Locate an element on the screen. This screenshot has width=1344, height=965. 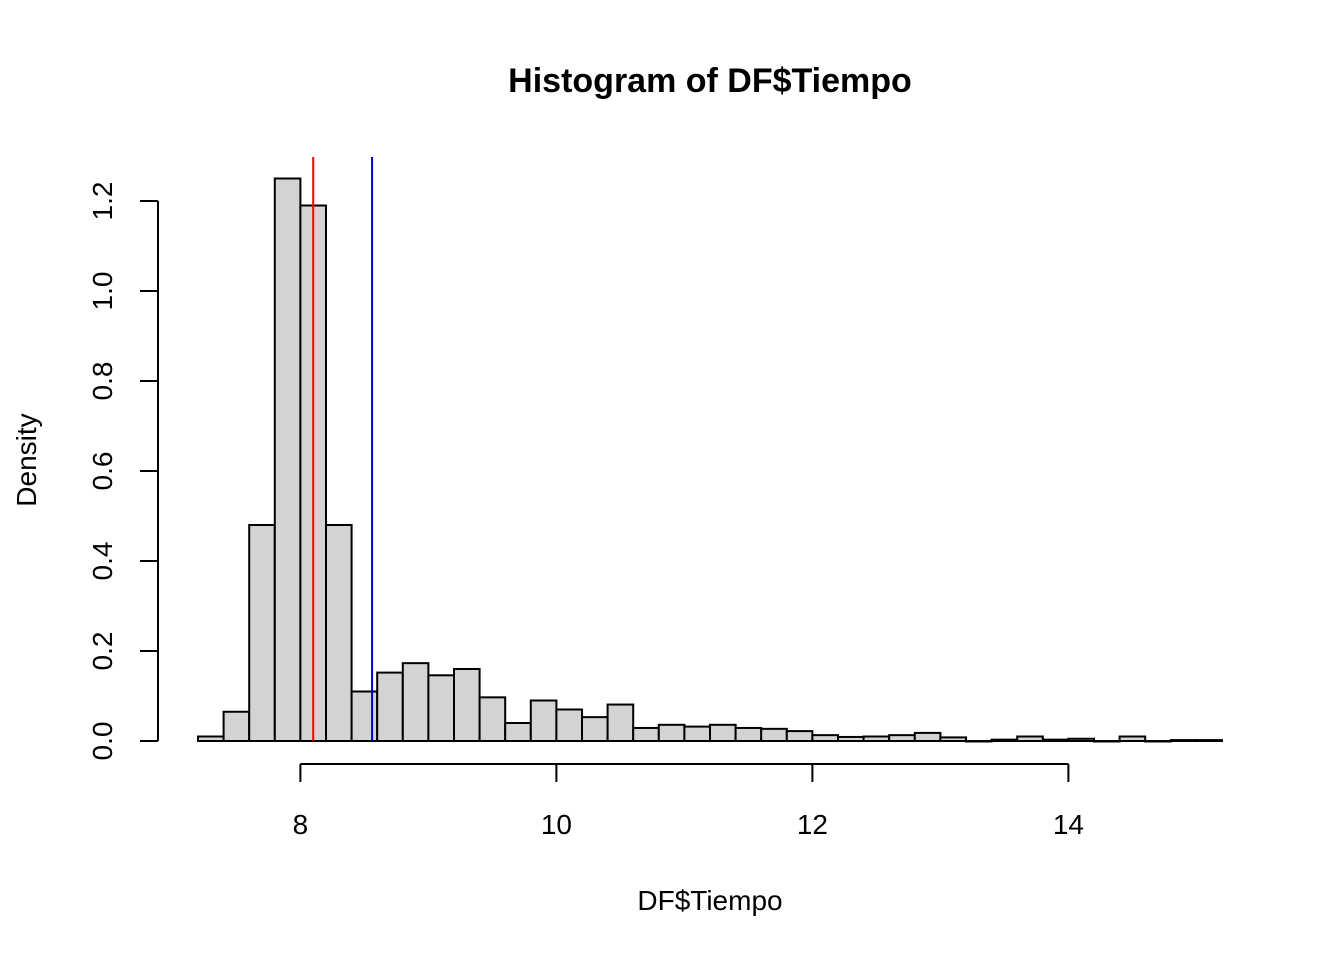
y-tick-label: 1.0 is located at coordinates (102, 291).